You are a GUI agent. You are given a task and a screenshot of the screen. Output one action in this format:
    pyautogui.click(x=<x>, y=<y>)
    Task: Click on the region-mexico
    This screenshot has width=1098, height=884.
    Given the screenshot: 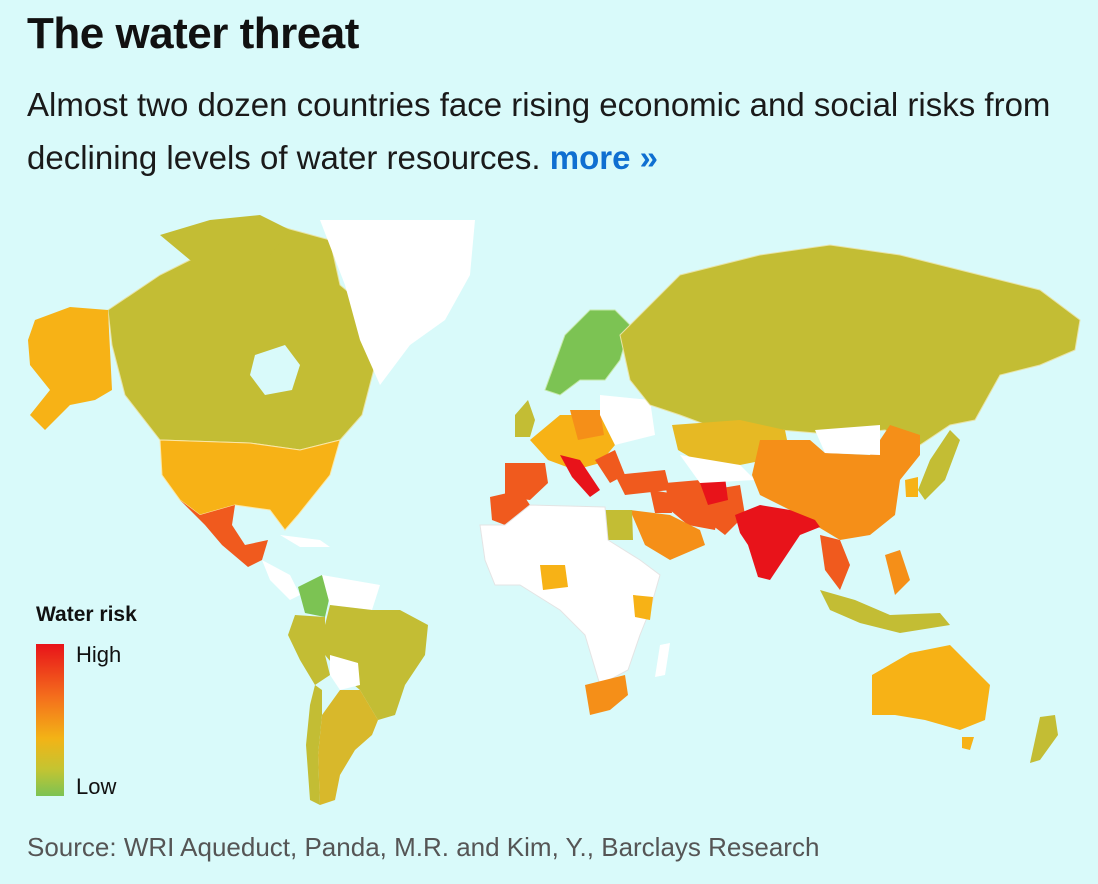 What is the action you would take?
    pyautogui.click(x=224, y=533)
    